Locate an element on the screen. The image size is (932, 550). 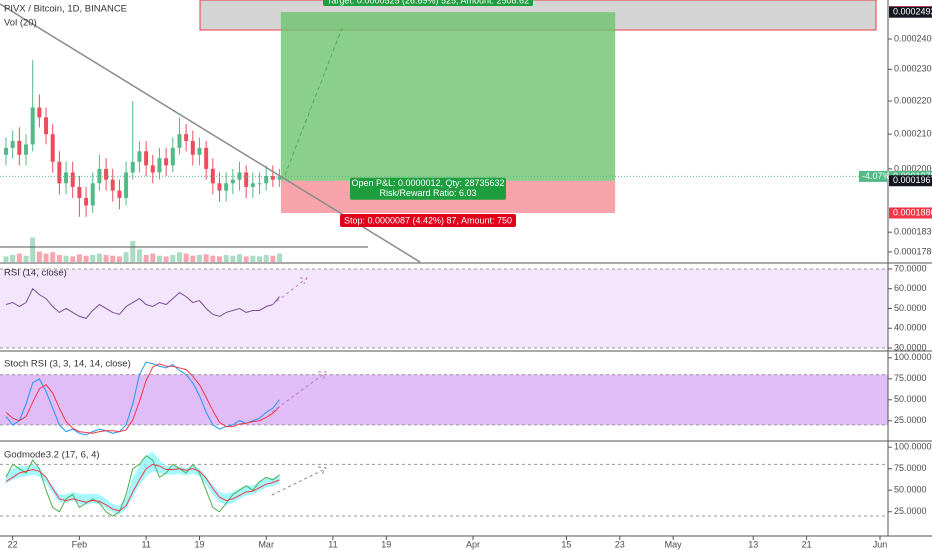
stop-label-bg is located at coordinates (428, 220).